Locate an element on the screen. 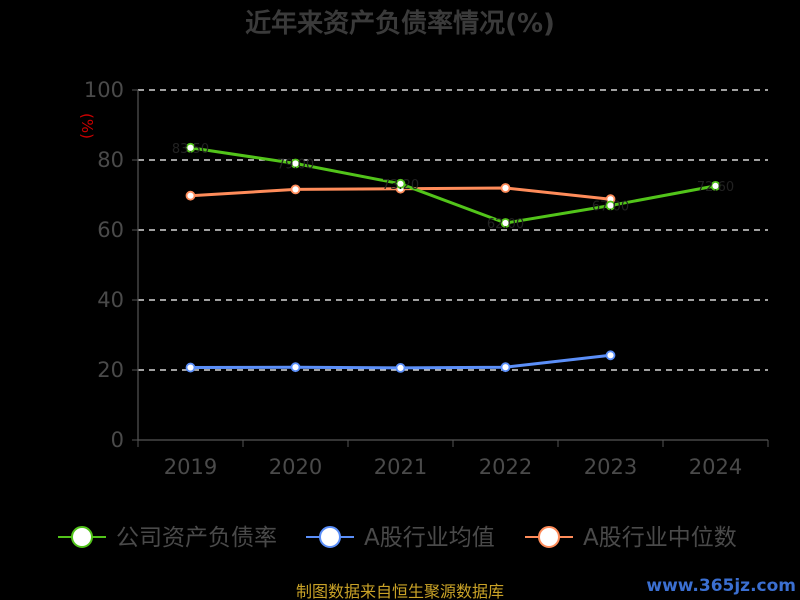 This screenshot has height=600, width=800. data-label: 72.60 is located at coordinates (715, 187).